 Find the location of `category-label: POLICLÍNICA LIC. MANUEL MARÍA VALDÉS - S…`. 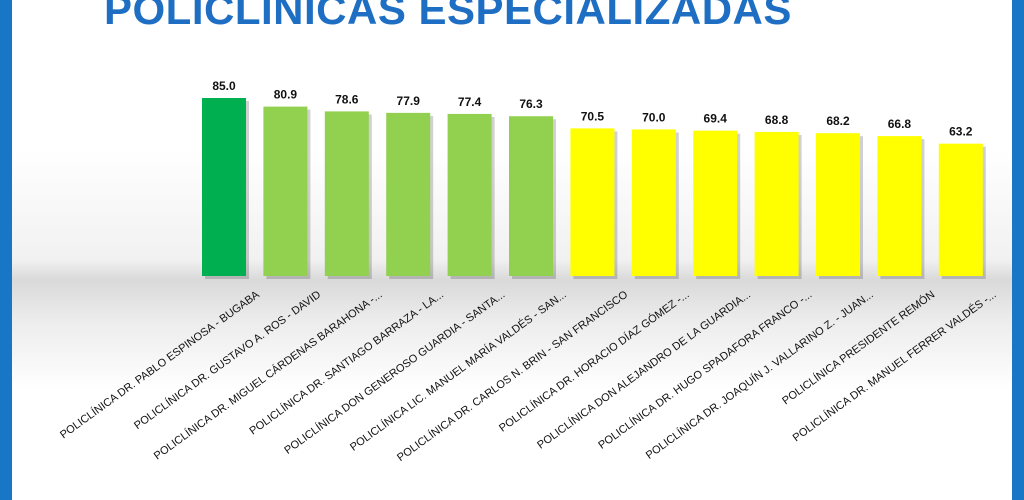

category-label: POLICLÍNICA LIC. MANUEL MARÍA VALDÉS - S… is located at coordinates (457, 371).